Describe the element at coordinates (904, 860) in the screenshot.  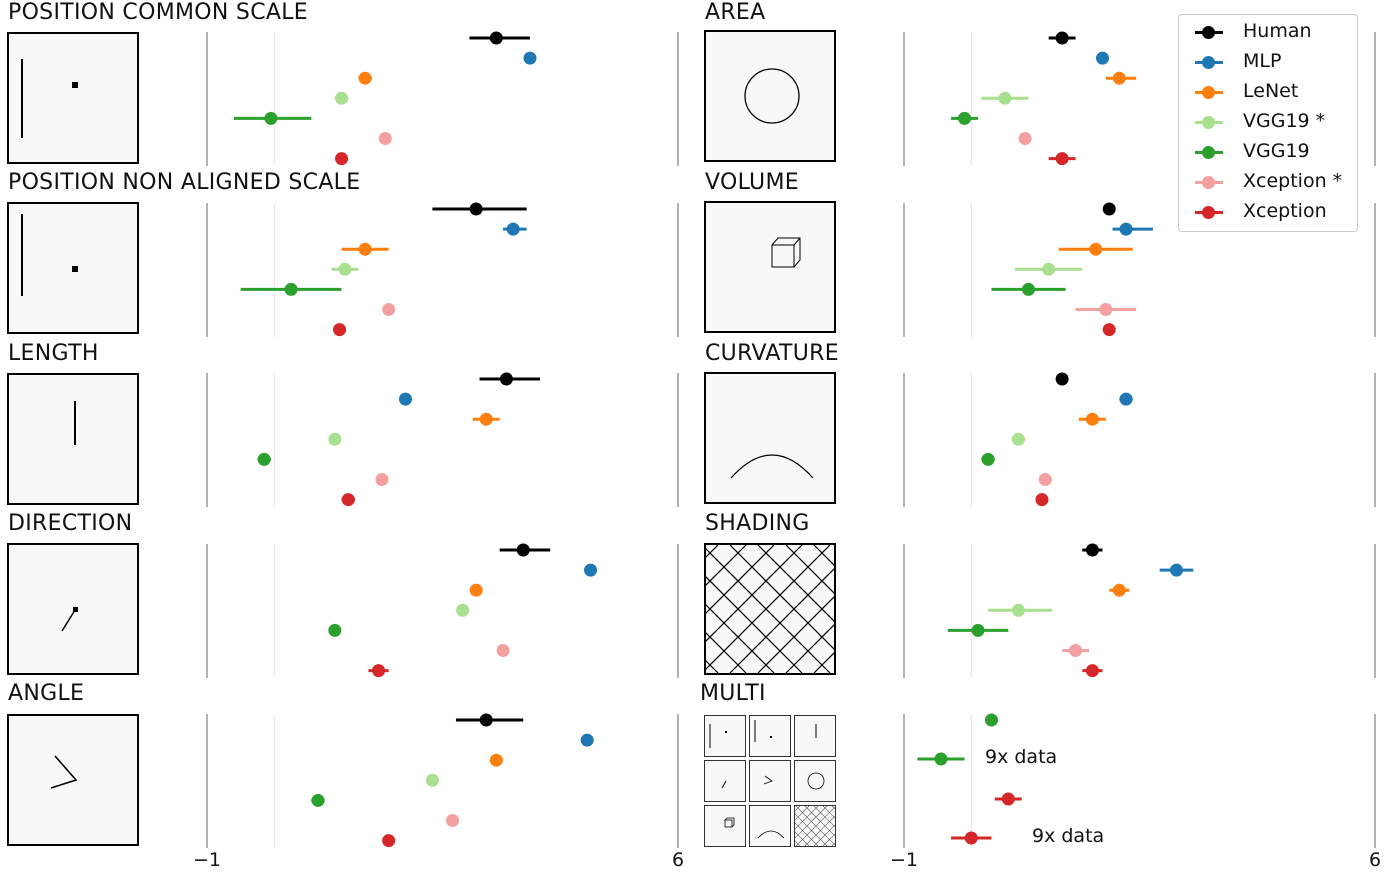
I see `tick-label-right-min: −1` at that location.